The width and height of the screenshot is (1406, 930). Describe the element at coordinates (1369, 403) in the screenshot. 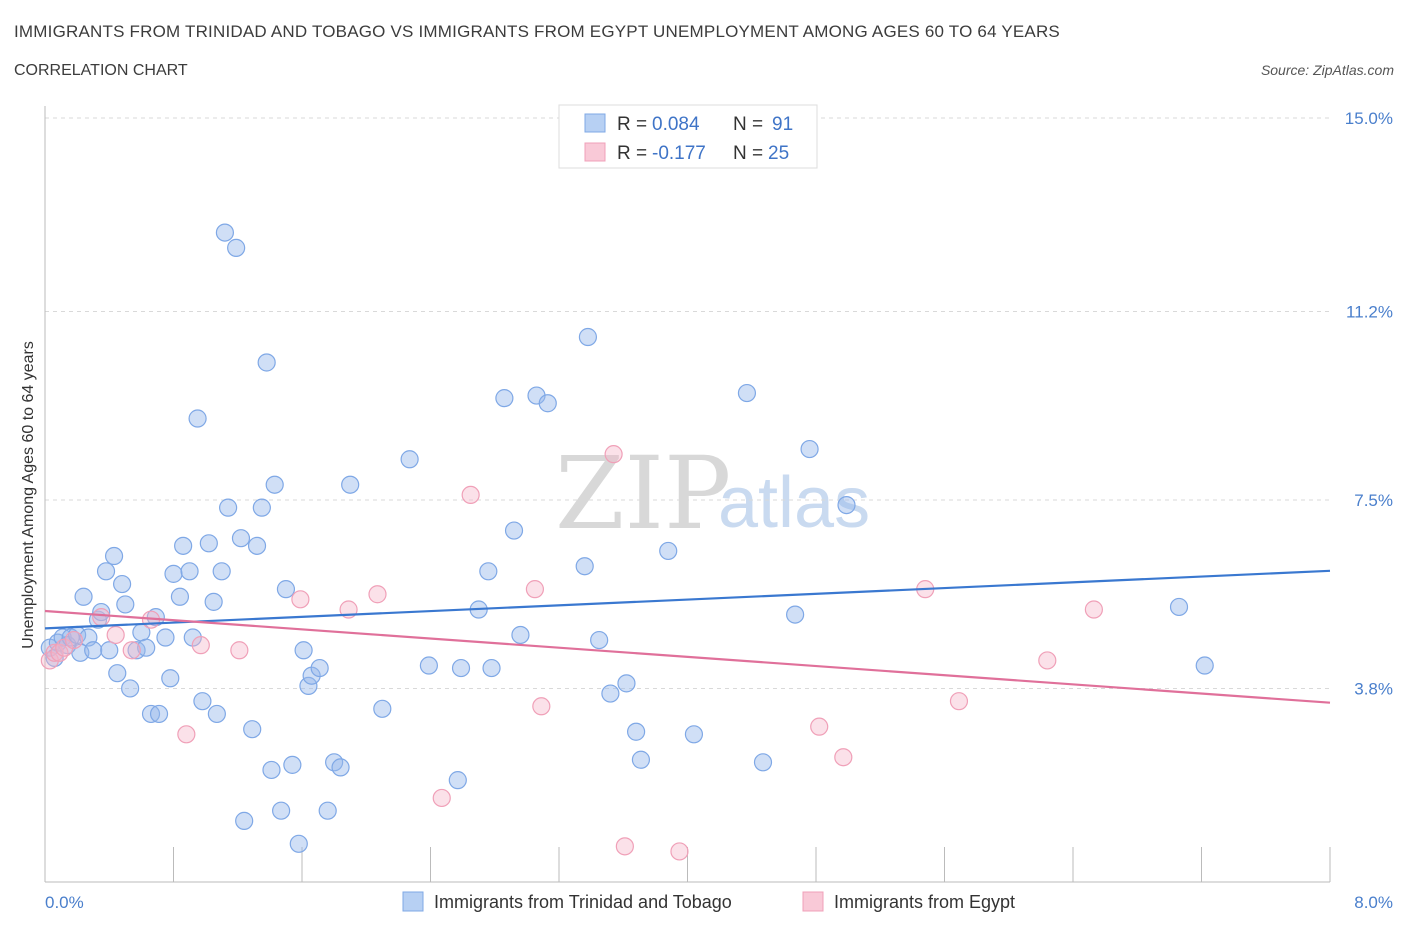

I see `y-tick-labels: 3.8% 7.5% 11.2% 15.0%` at that location.